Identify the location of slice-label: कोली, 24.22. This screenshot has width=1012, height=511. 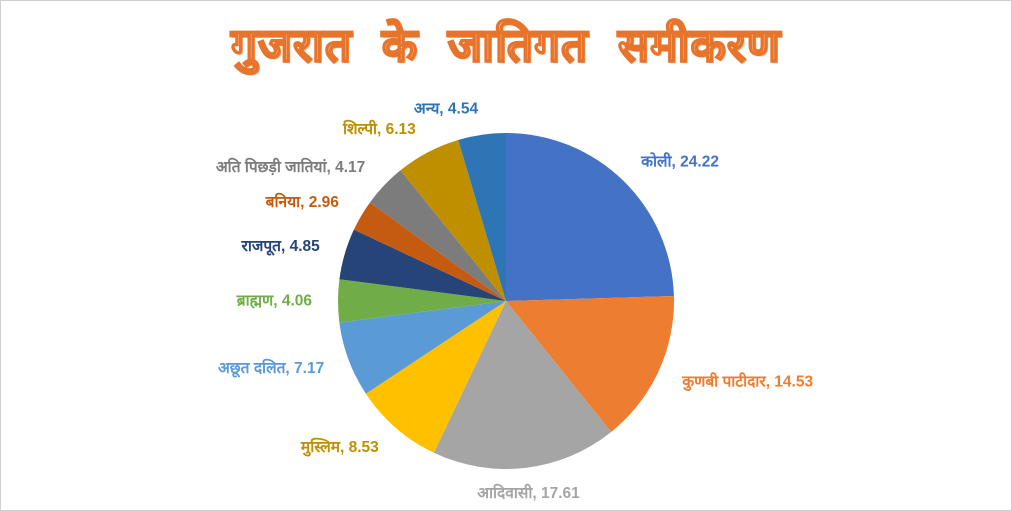
(679, 160).